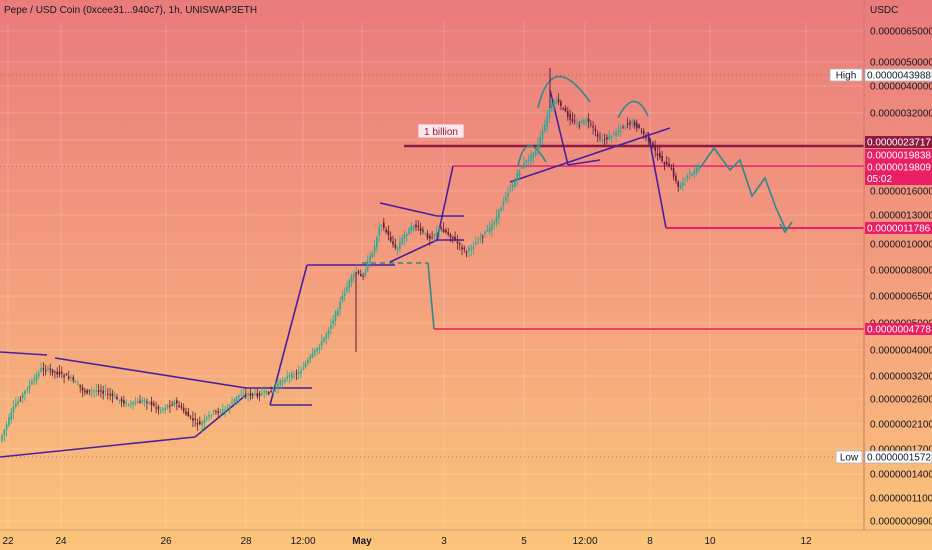  I want to click on head-arc, so click(564, 92).